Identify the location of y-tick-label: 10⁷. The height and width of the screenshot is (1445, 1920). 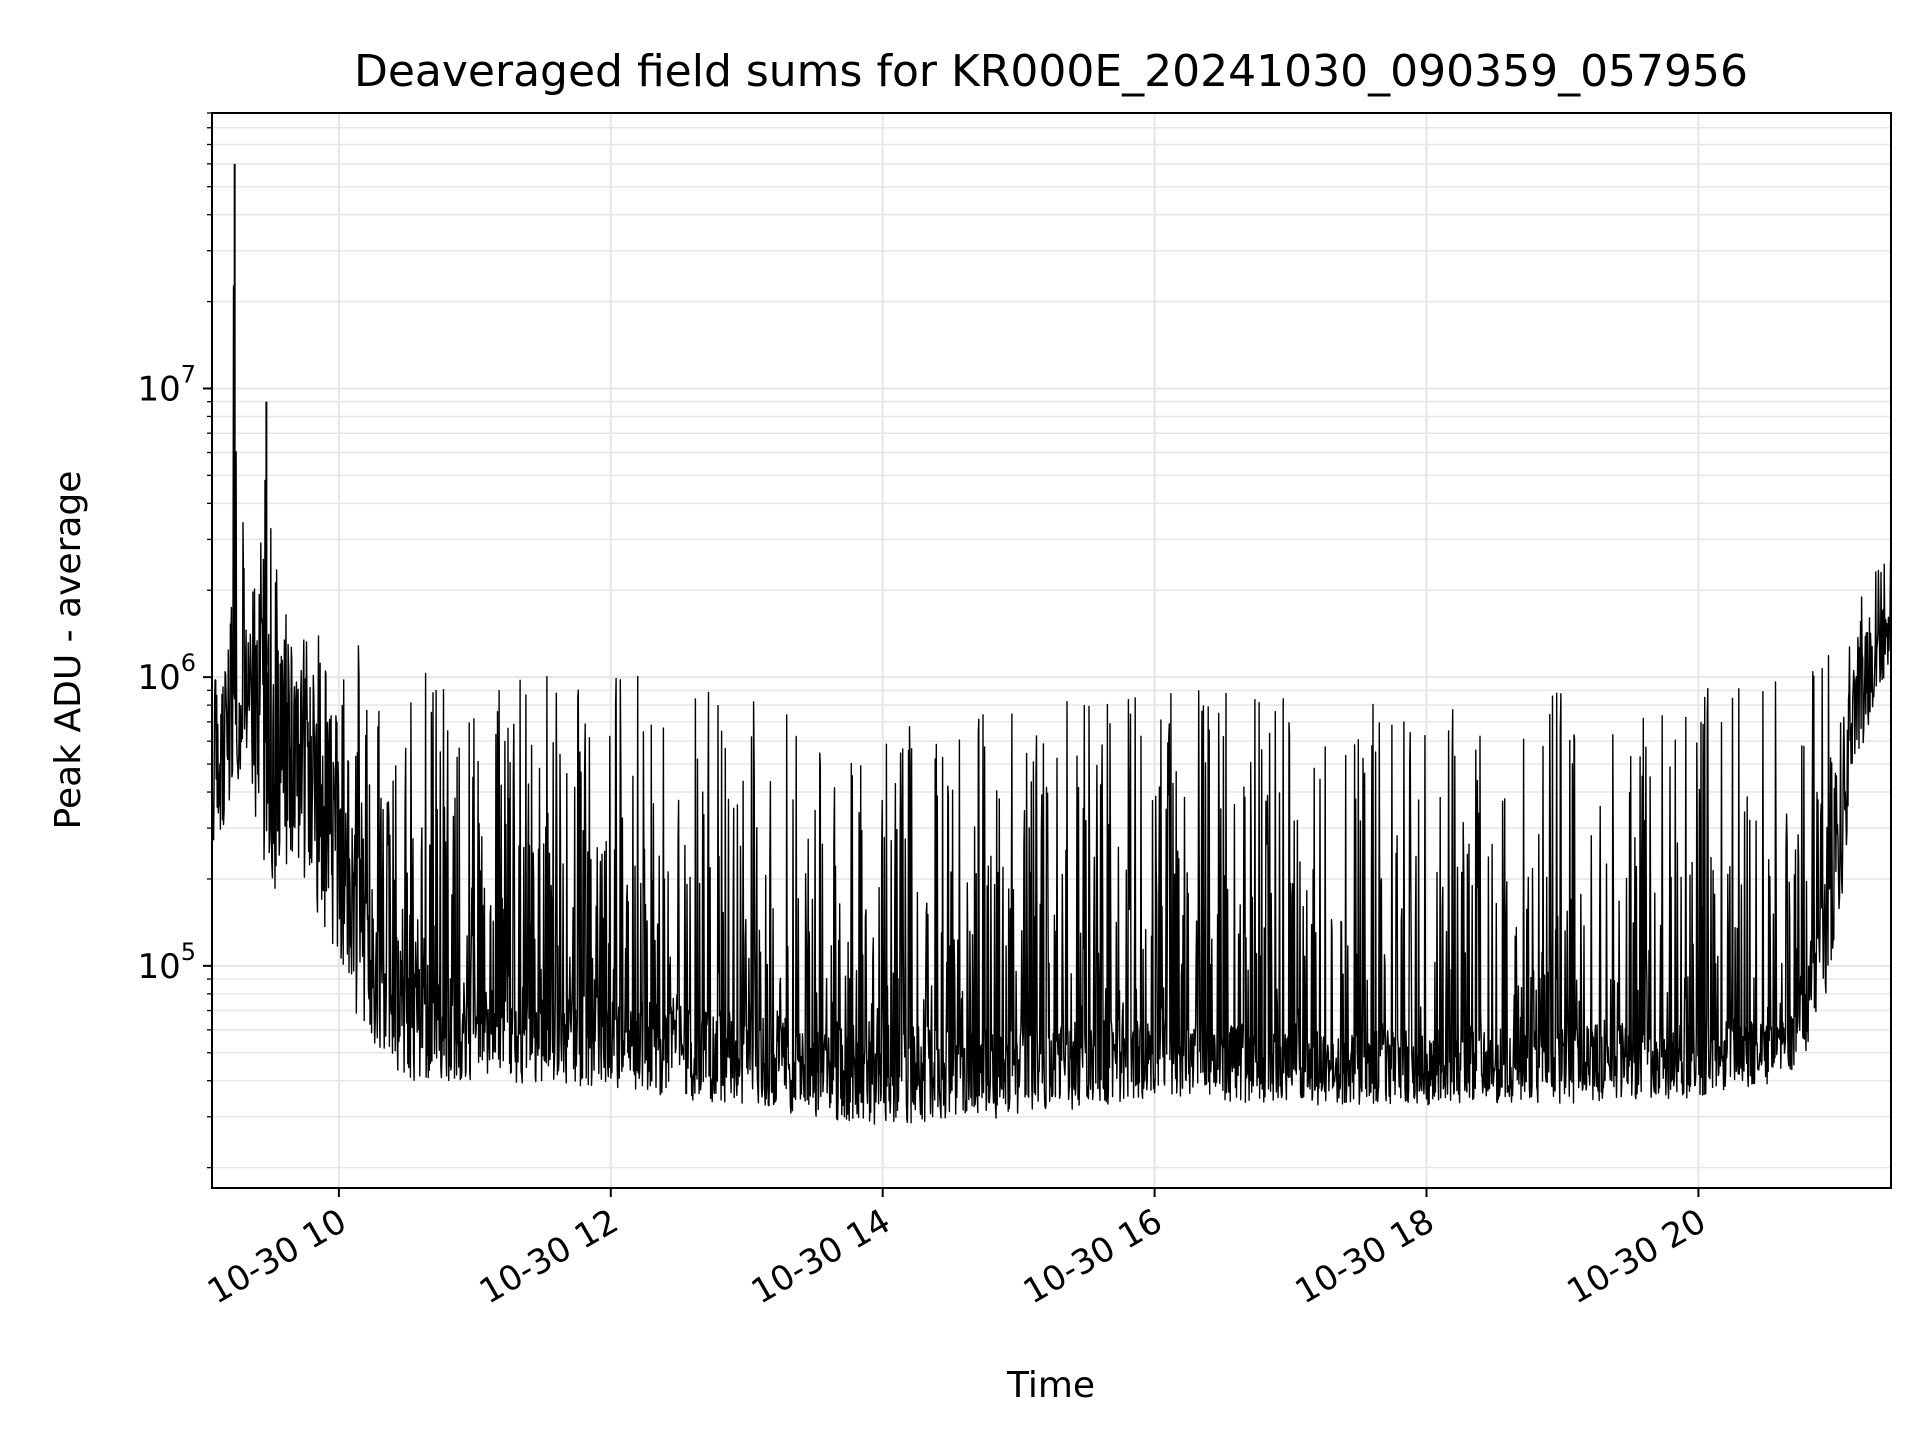
(166, 384).